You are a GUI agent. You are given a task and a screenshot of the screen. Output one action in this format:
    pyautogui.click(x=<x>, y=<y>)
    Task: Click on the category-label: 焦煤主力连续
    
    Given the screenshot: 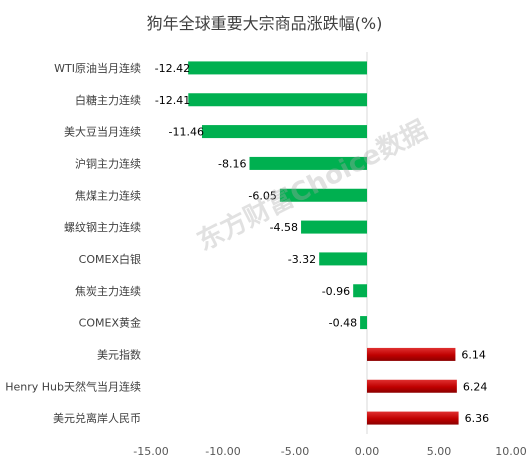 What is the action you would take?
    pyautogui.click(x=108, y=195)
    